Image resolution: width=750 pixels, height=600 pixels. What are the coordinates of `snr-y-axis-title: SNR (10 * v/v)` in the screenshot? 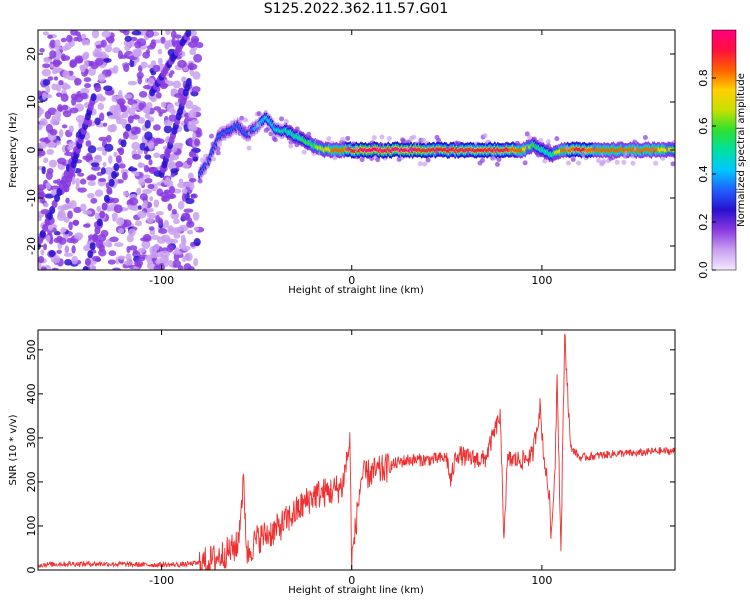 It's located at (13, 449).